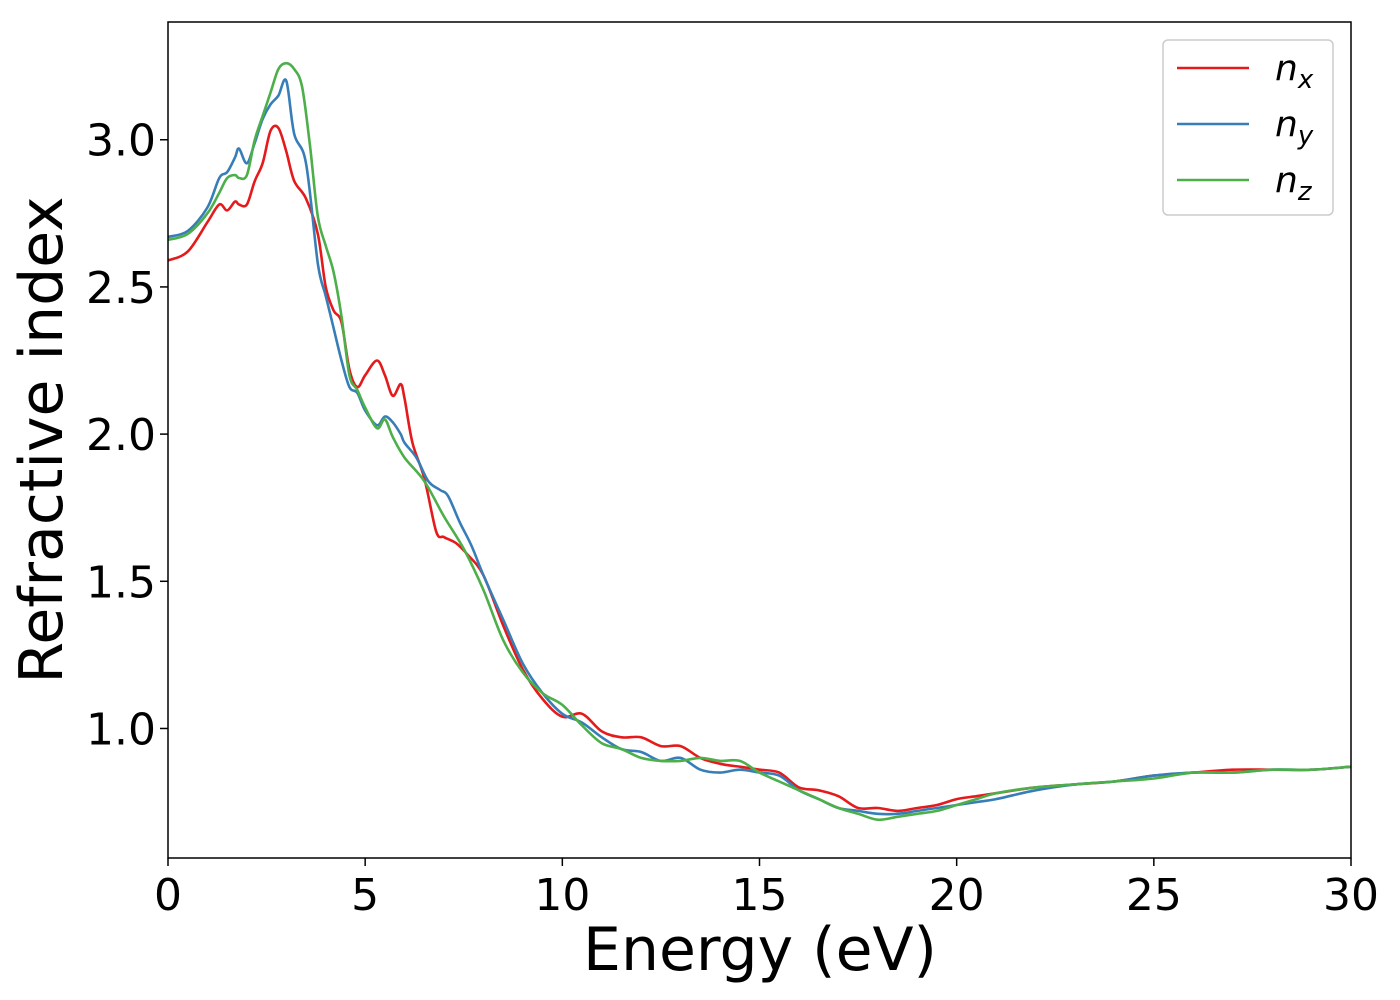 The width and height of the screenshot is (1400, 1000). What do you see at coordinates (957, 895) in the screenshot?
I see `x-tick-label: 20` at bounding box center [957, 895].